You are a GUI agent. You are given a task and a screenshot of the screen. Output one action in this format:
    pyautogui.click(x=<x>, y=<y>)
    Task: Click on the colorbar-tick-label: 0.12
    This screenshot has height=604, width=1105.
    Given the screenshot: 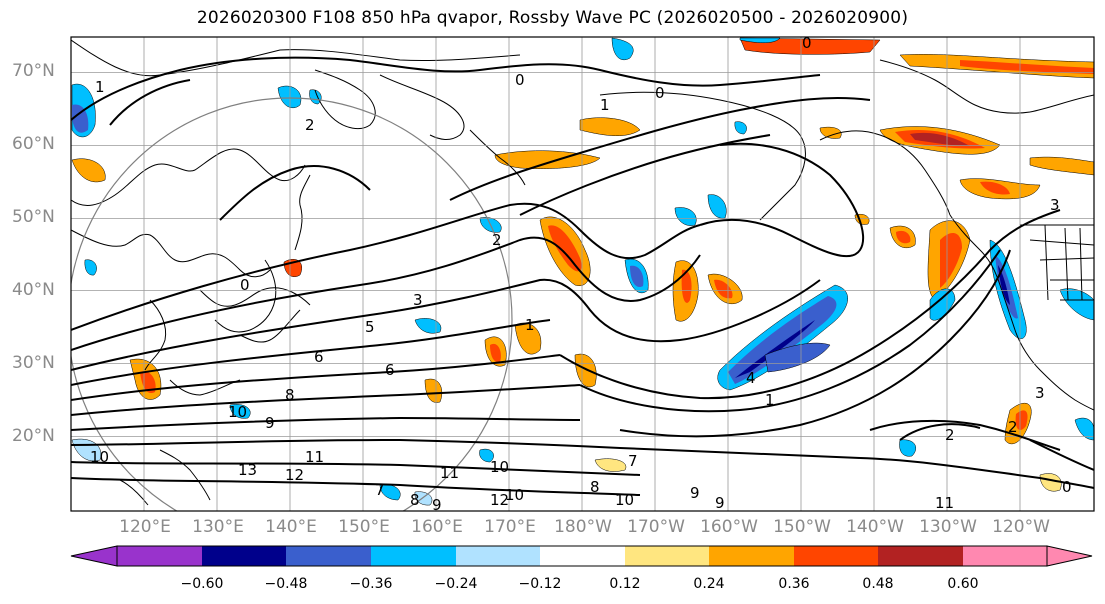 What is the action you would take?
    pyautogui.click(x=625, y=584)
    